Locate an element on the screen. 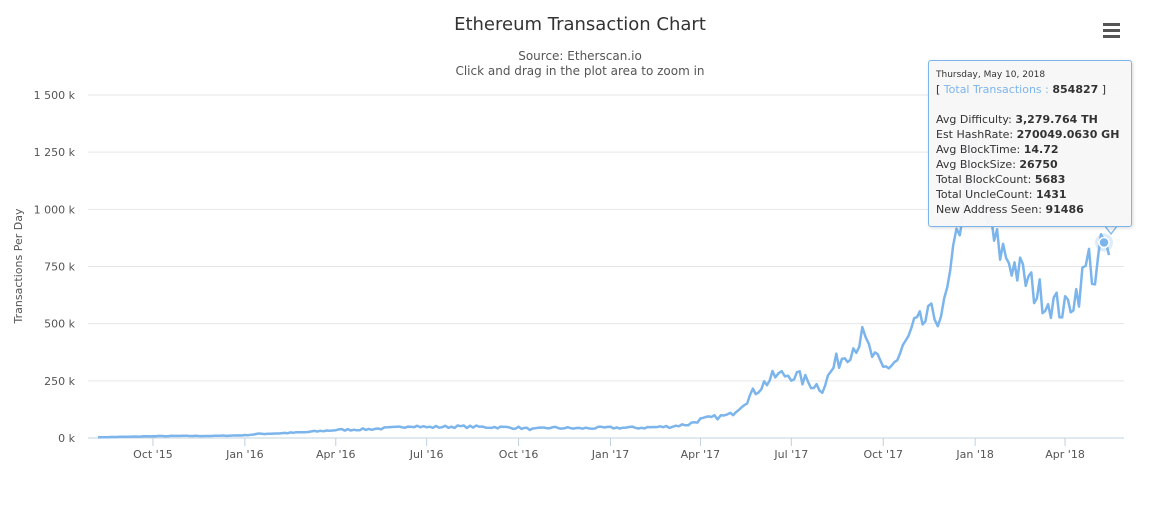 The image size is (1160, 506). y-tick-label: 500 k is located at coordinates (59, 324).